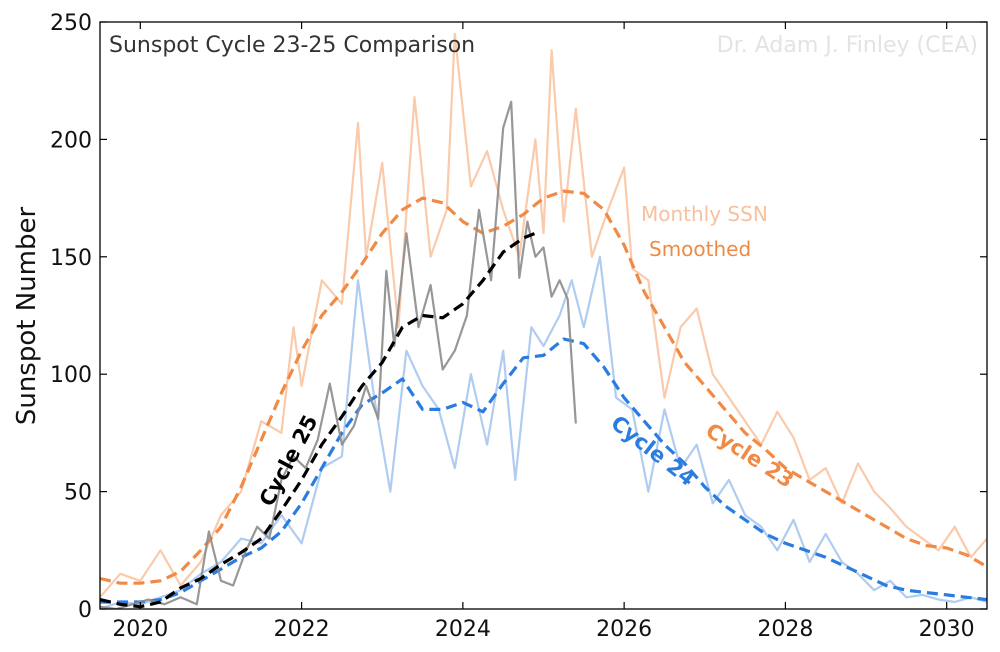 The width and height of the screenshot is (1000, 652). What do you see at coordinates (78, 493) in the screenshot?
I see `y-tick-label: 50` at bounding box center [78, 493].